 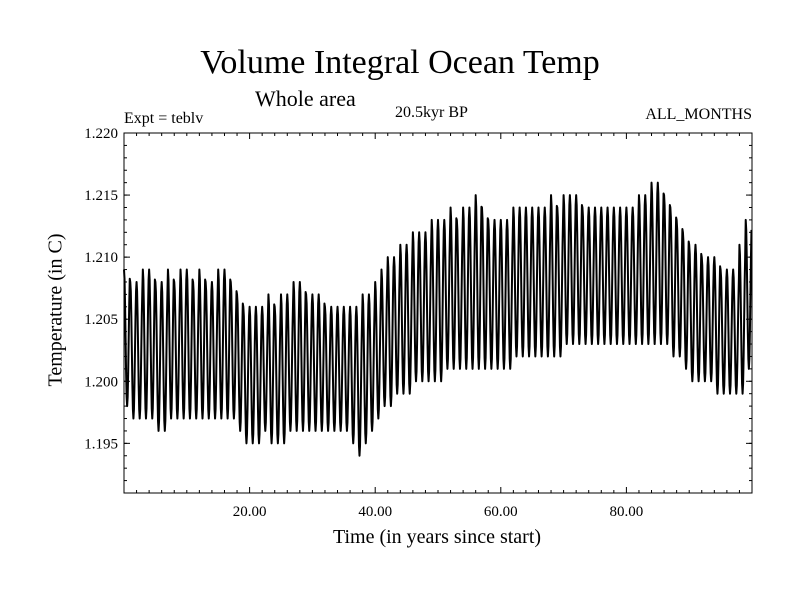 I want to click on x-axis-title: Time (in years since start), so click(x=437, y=537).